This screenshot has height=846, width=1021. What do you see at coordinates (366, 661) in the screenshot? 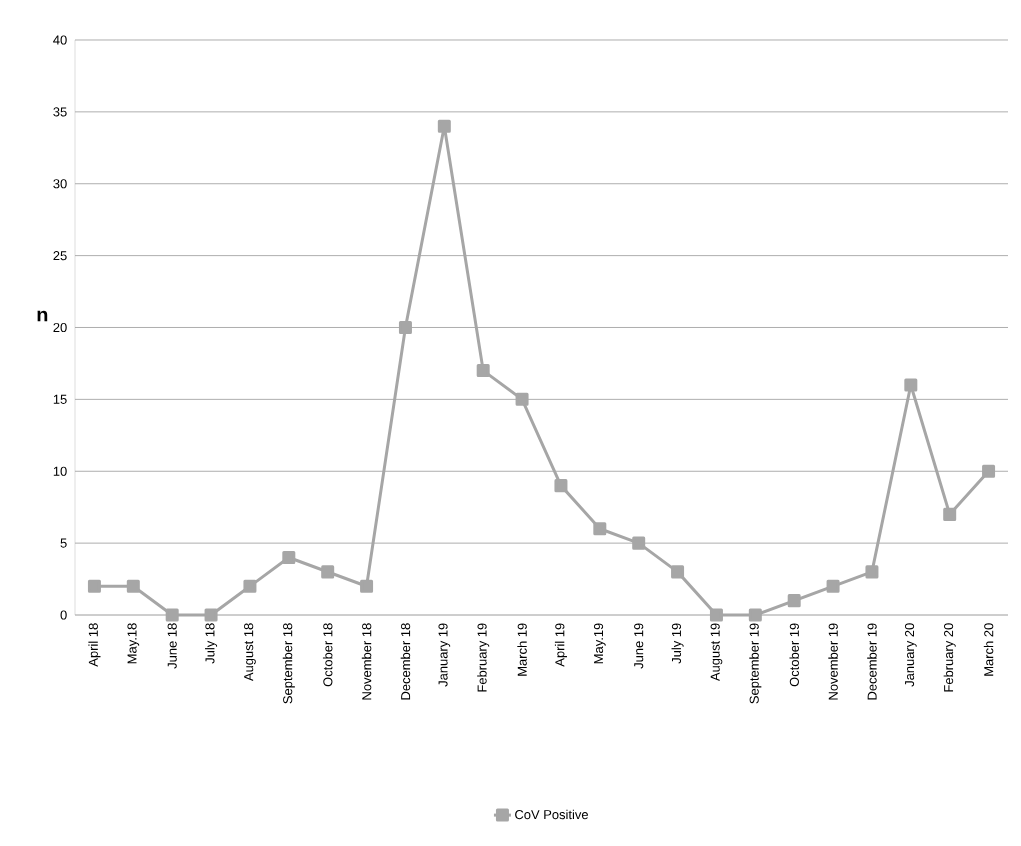
I see `x-tick-label: November 18` at bounding box center [366, 661].